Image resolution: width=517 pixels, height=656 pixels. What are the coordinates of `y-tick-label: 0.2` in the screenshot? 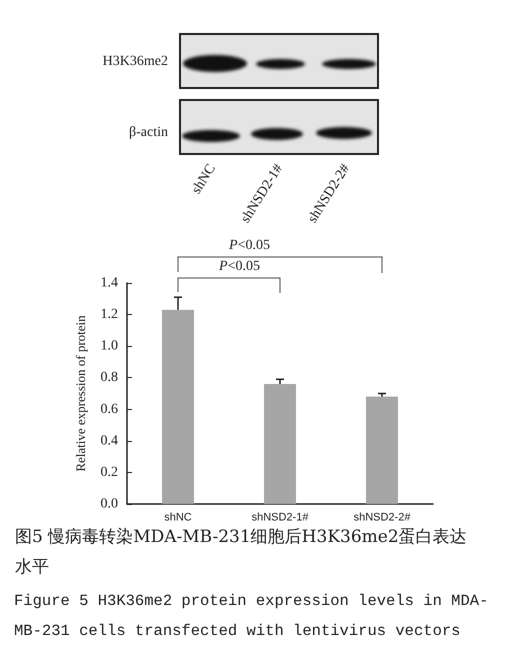 It's located at (109, 472).